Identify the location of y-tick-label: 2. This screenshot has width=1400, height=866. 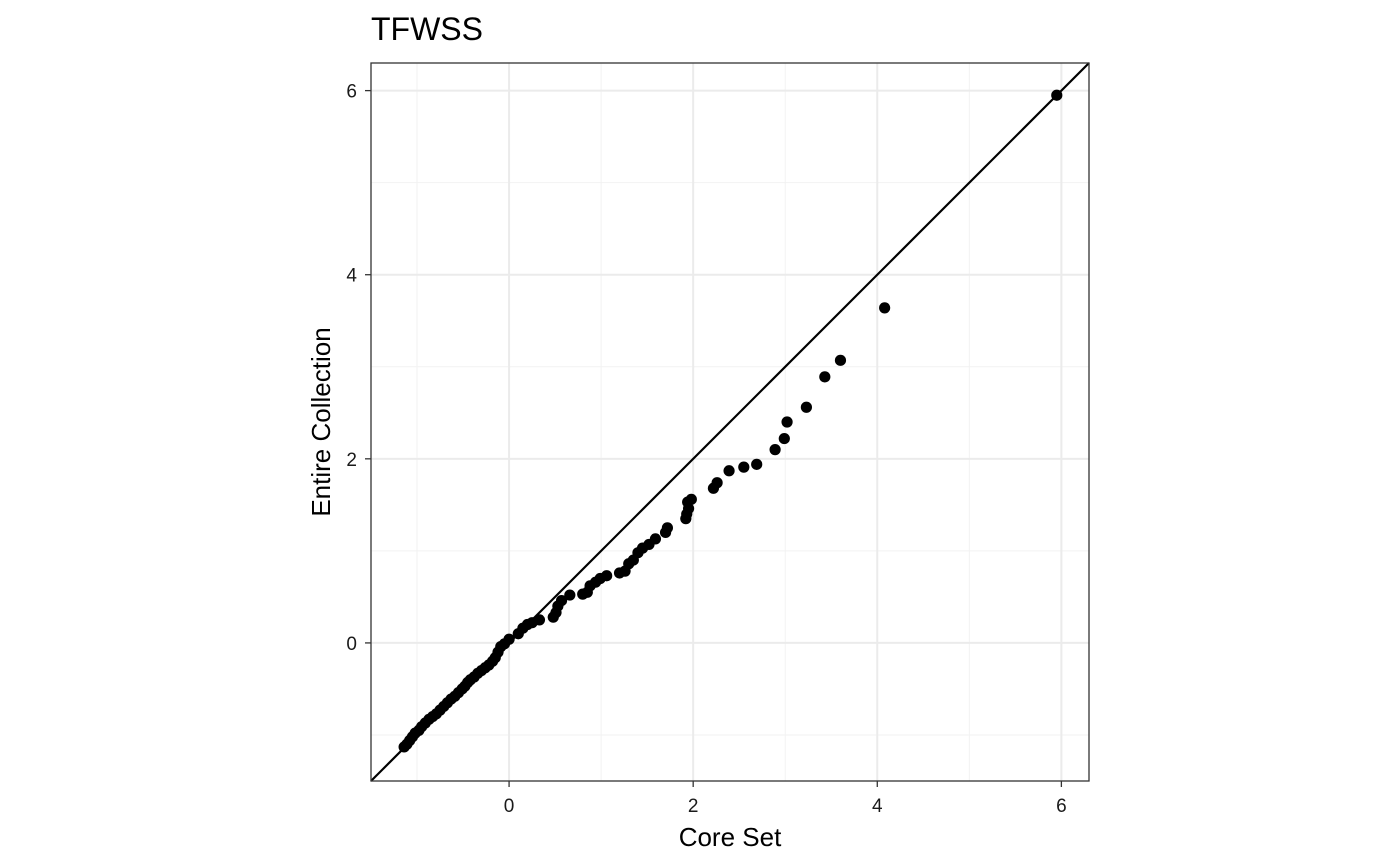
(351, 460).